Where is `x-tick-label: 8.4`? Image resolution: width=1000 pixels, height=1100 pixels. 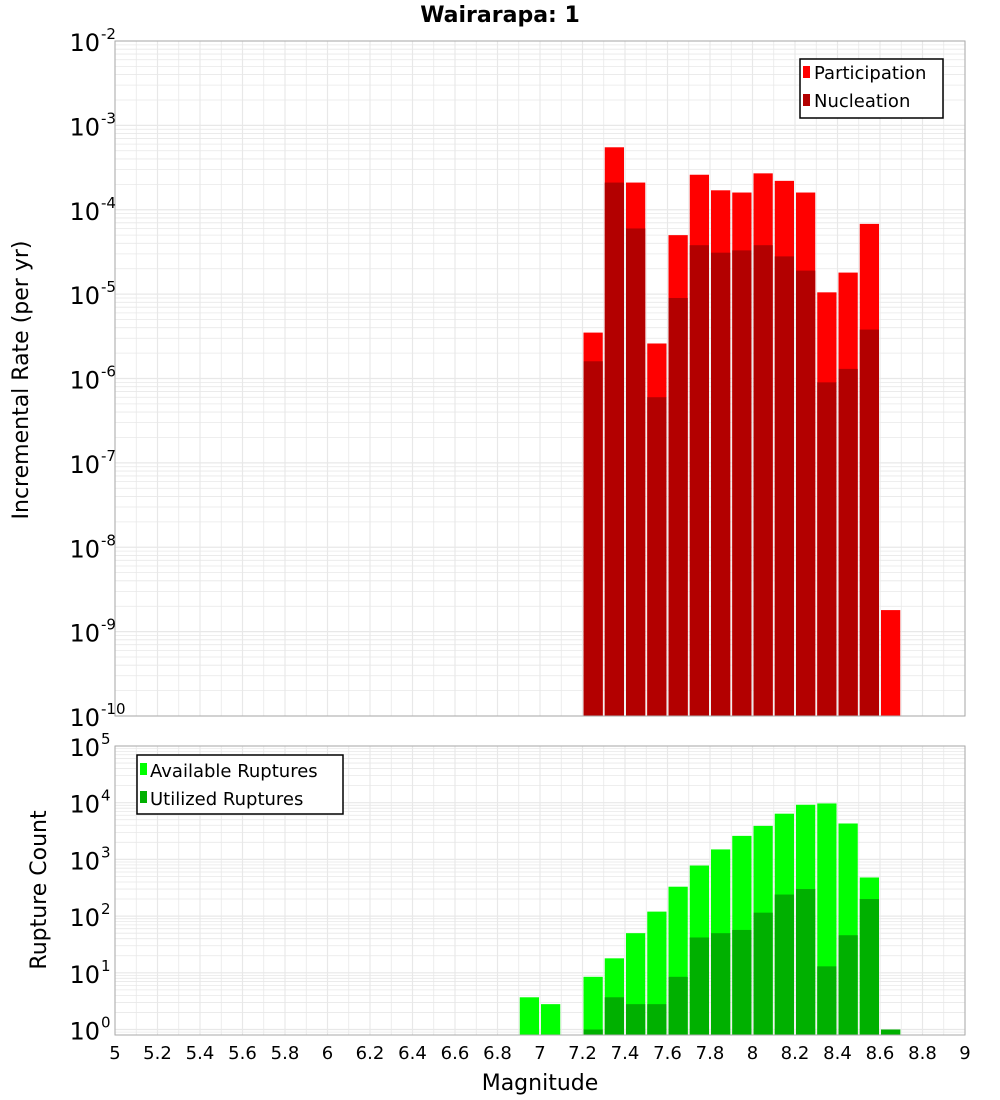 x-tick-label: 8.4 is located at coordinates (837, 1053).